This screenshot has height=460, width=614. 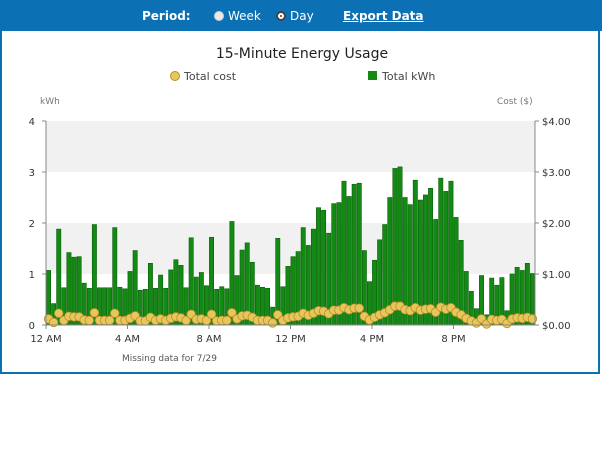 What do you see at coordinates (556, 173) in the screenshot?
I see `y-right-tick-label: $3.00` at bounding box center [556, 173].